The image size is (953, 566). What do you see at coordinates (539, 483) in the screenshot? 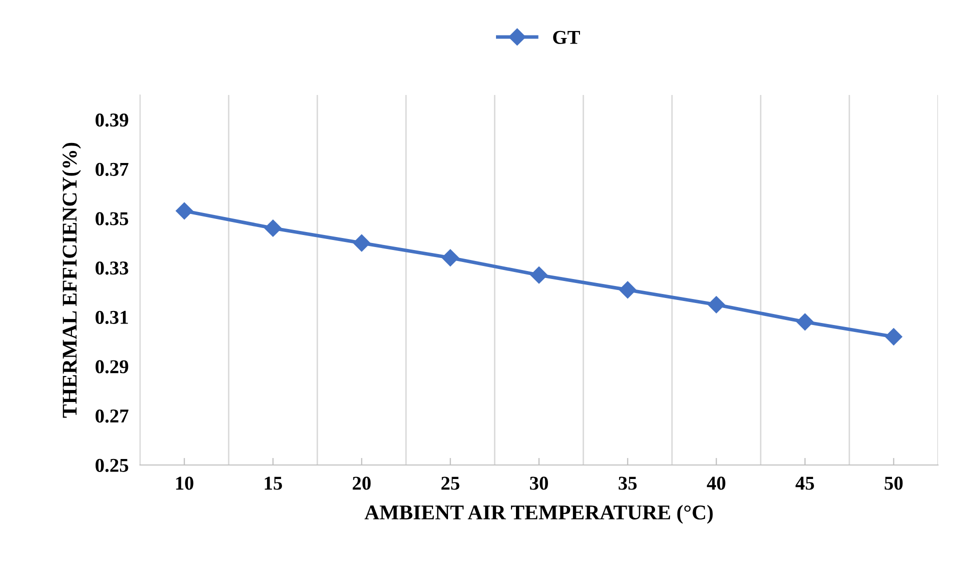
I see `x-tick-label: 30` at bounding box center [539, 483].